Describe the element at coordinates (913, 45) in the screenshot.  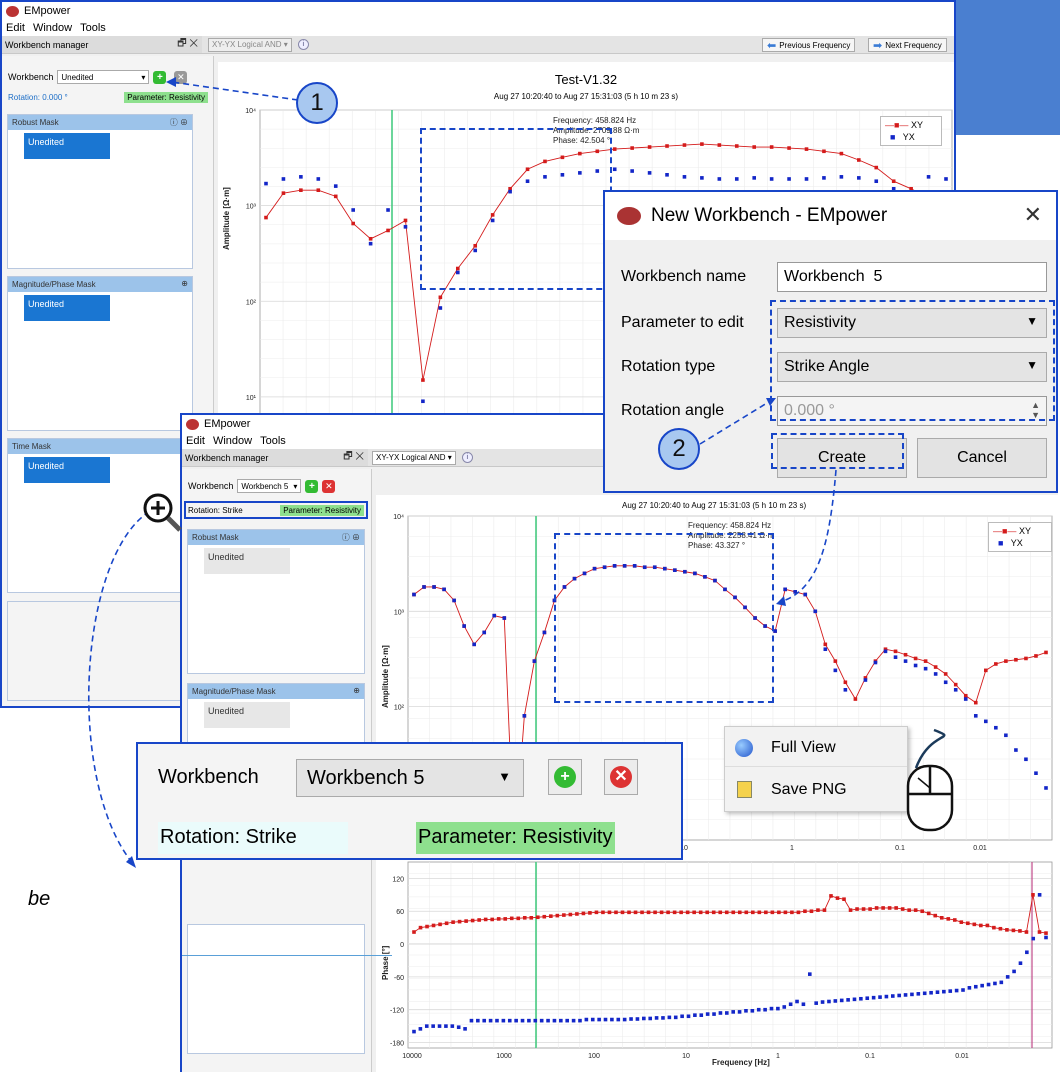
I see `next-frequency-label: Next Frequency` at that location.